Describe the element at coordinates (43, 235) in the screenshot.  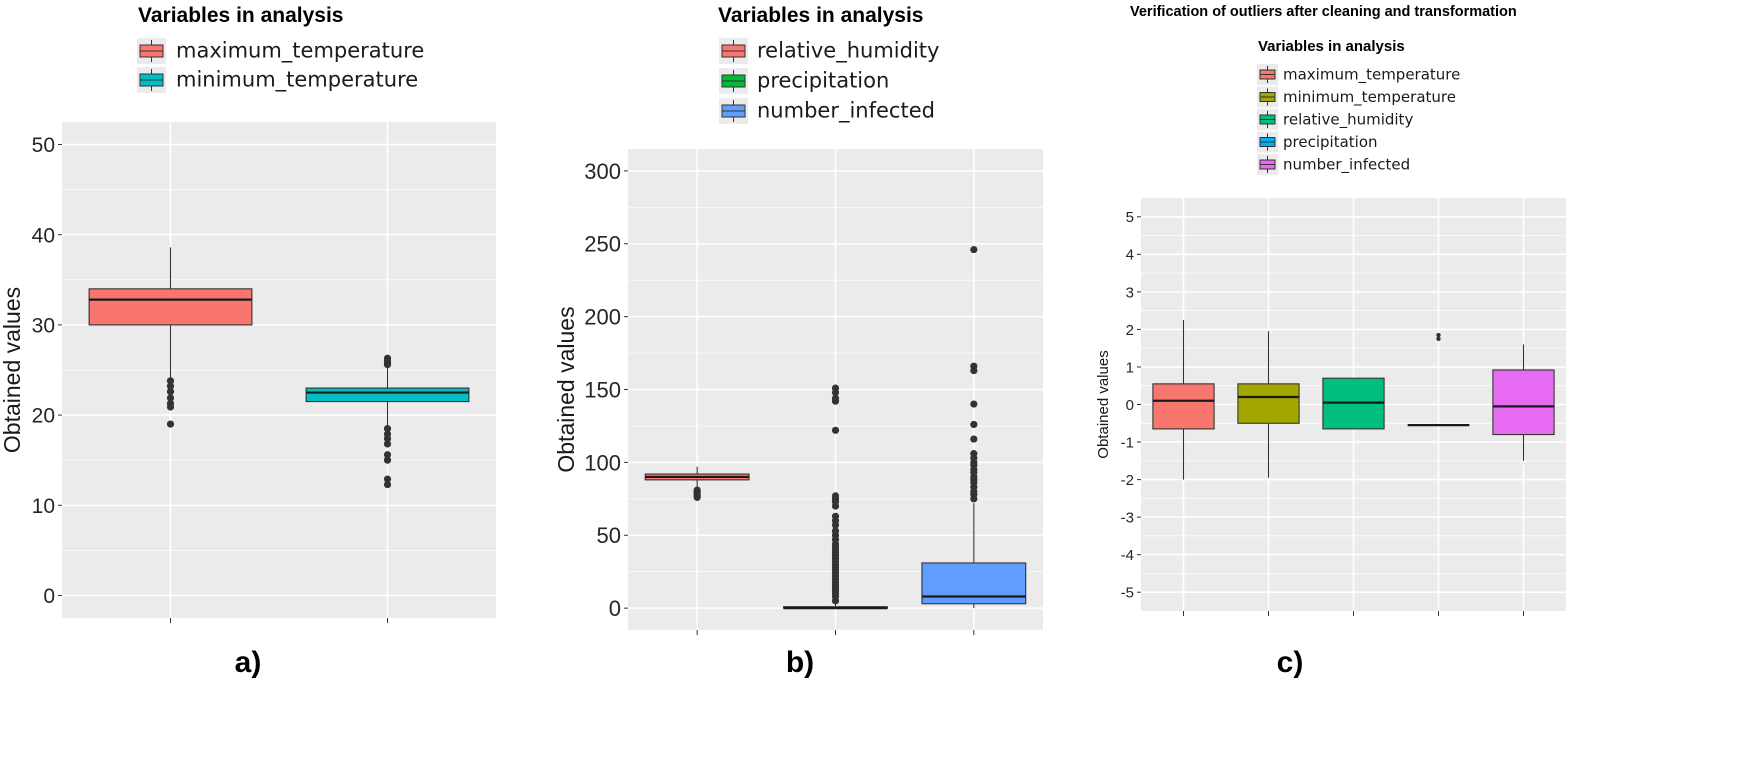
I see `y-tick-label: 40` at that location.